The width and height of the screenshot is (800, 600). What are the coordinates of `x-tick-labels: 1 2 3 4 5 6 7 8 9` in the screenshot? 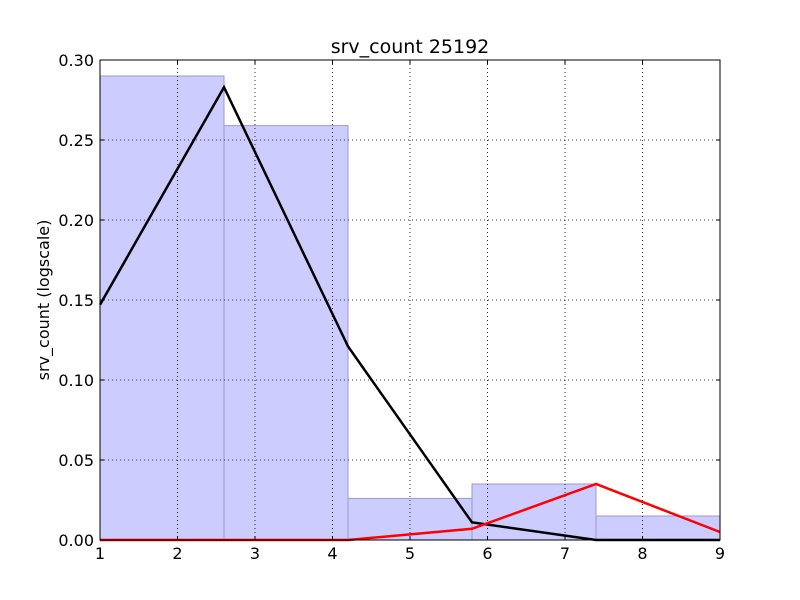 It's located at (410, 553).